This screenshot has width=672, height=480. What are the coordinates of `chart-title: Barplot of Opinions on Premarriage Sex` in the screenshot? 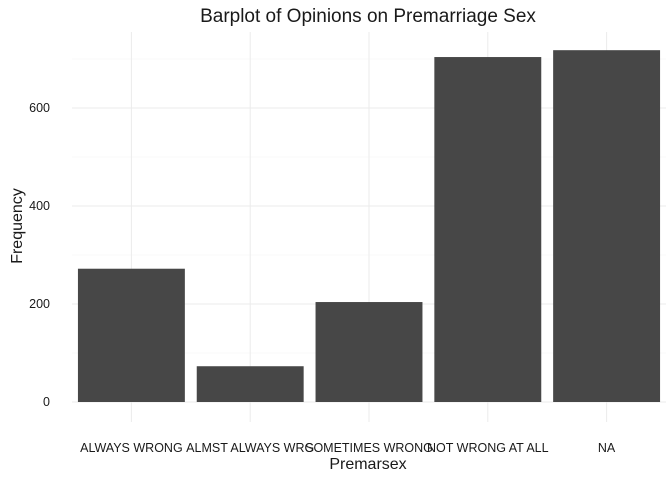 It's located at (368, 16).